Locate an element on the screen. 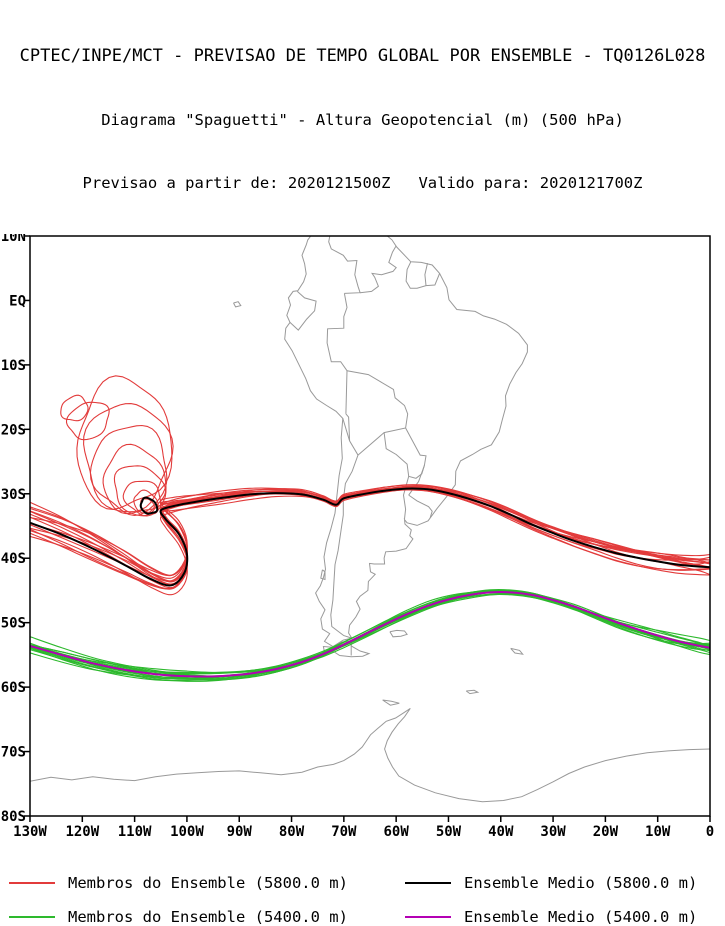  svg-text: 40W is located at coordinates (501, 832).